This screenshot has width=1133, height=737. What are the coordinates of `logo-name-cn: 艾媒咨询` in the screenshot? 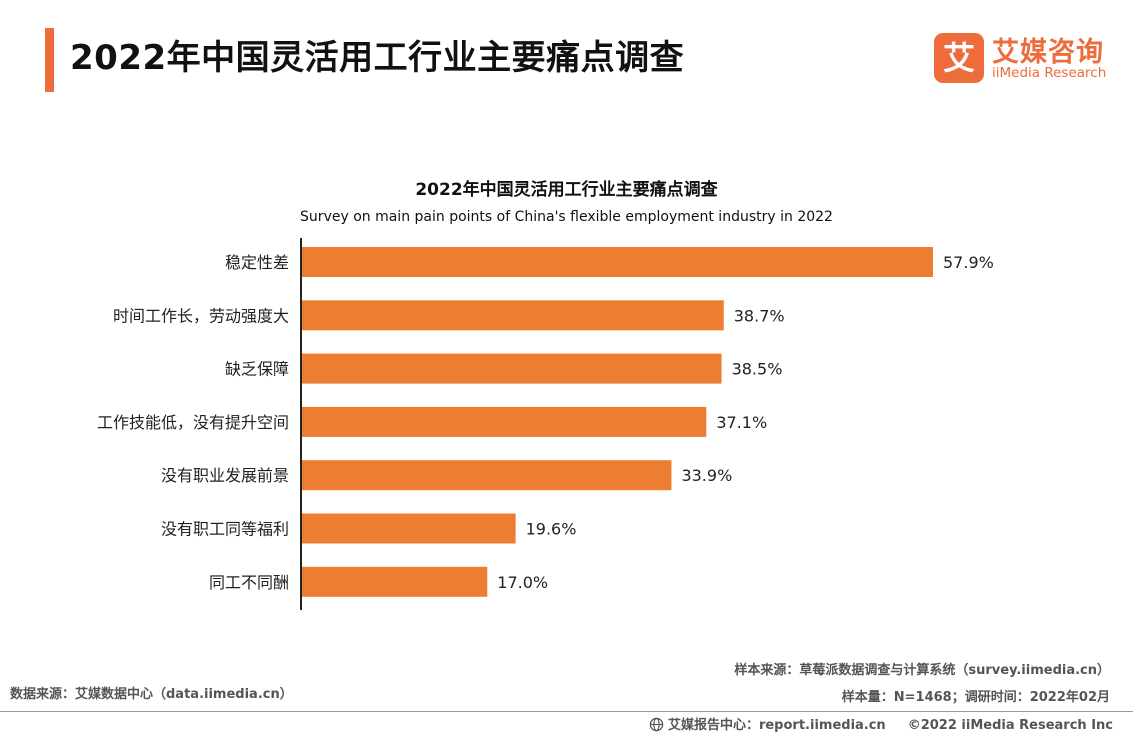 It's located at (1048, 52).